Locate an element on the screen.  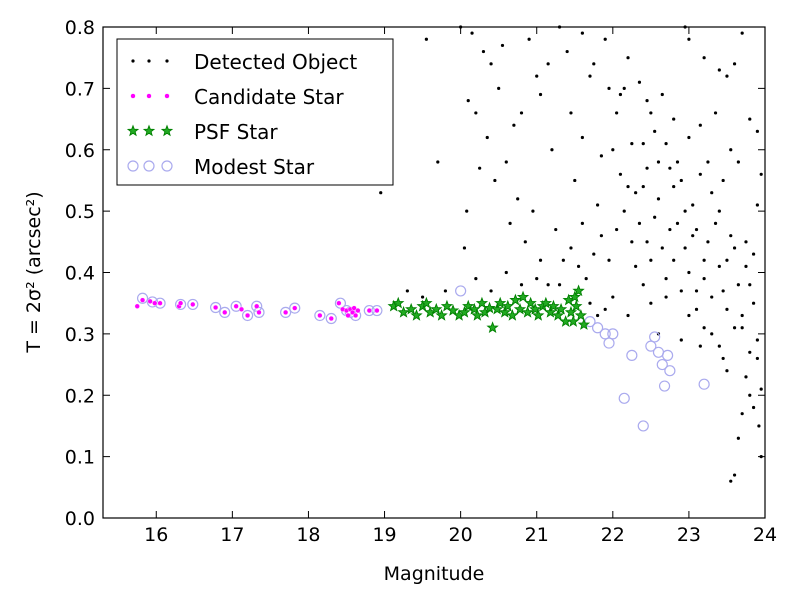
legend-label: Modest Star is located at coordinates (254, 167).